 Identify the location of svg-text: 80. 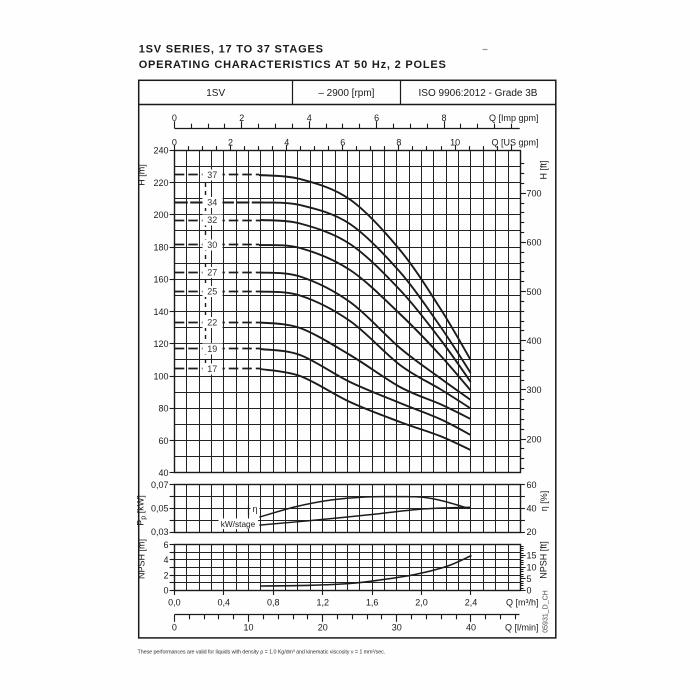
(163, 409).